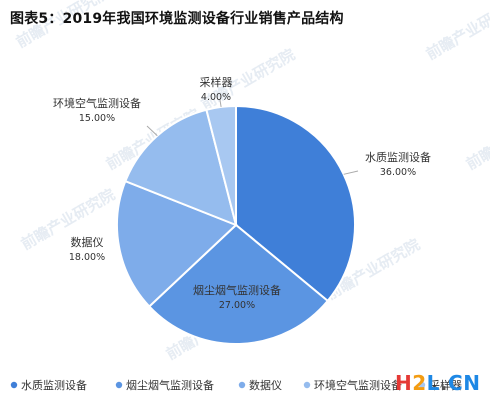 The image size is (490, 404). I want to click on legend-label-2: 烟尘烟气监测设备, so click(170, 385).